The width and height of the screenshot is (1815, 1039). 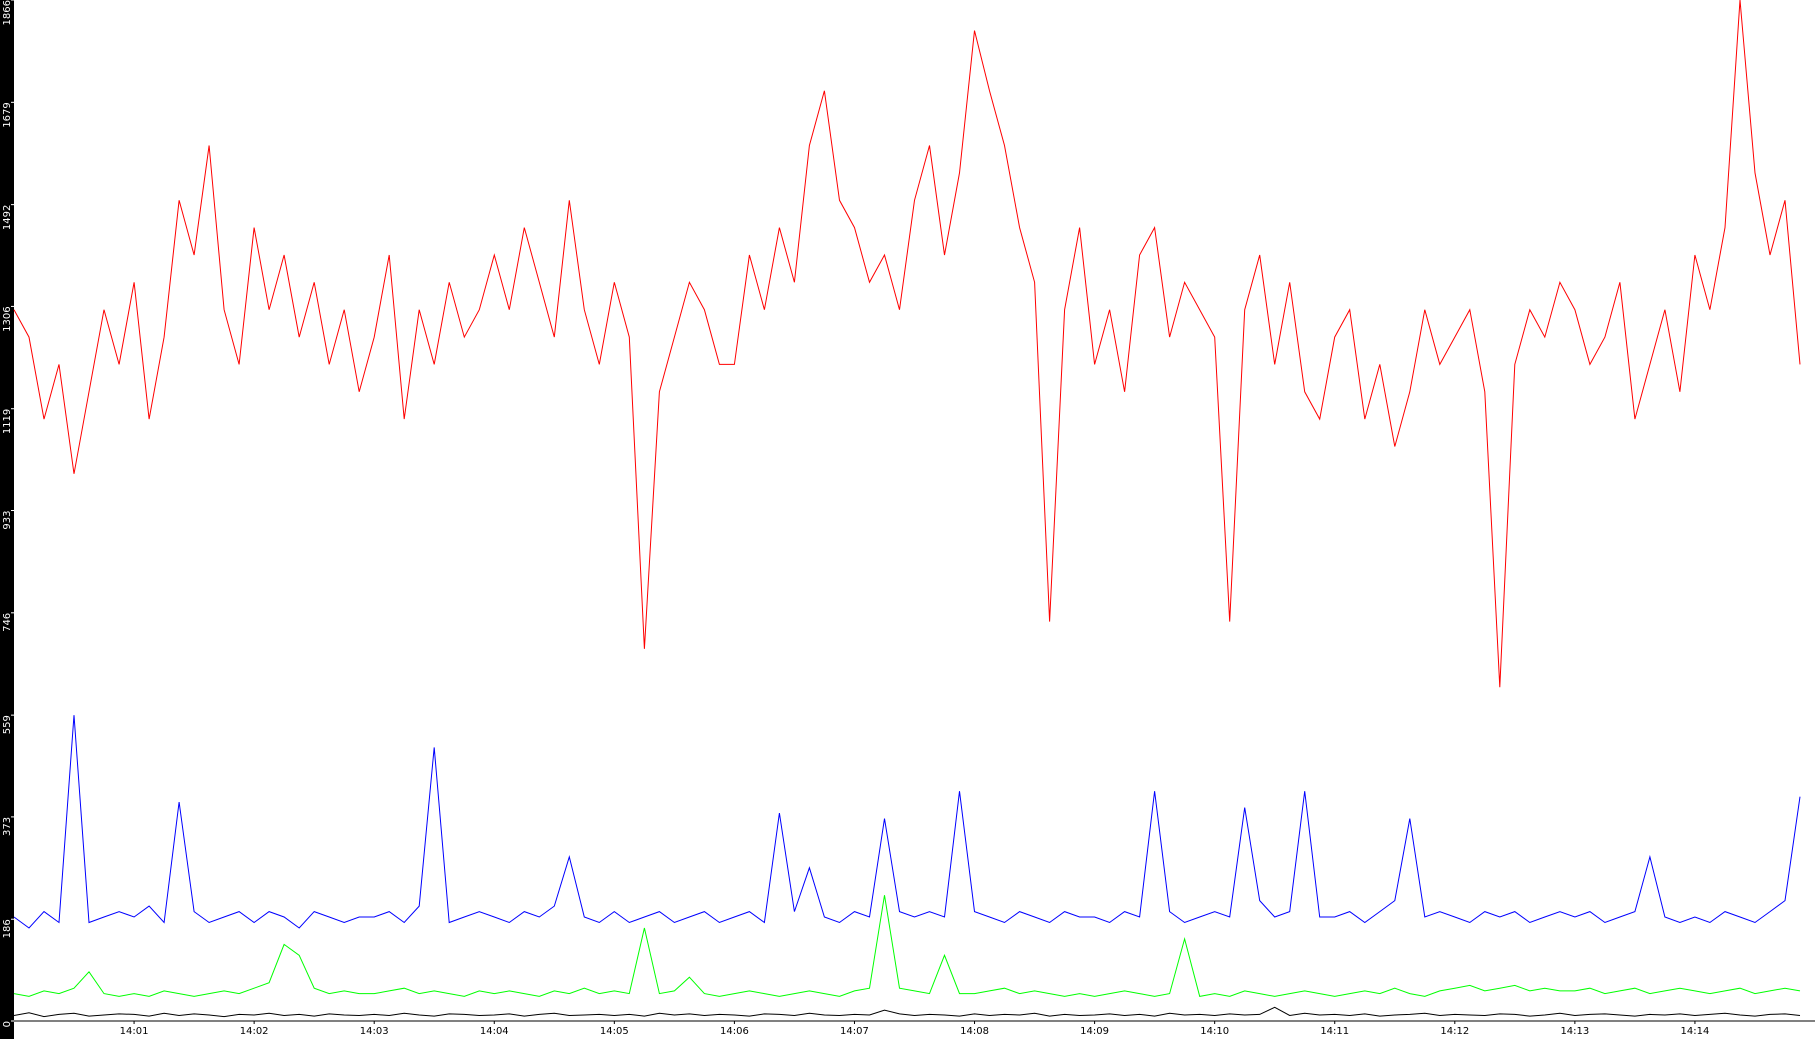 I want to click on y-tick-label: 559, so click(x=7, y=724).